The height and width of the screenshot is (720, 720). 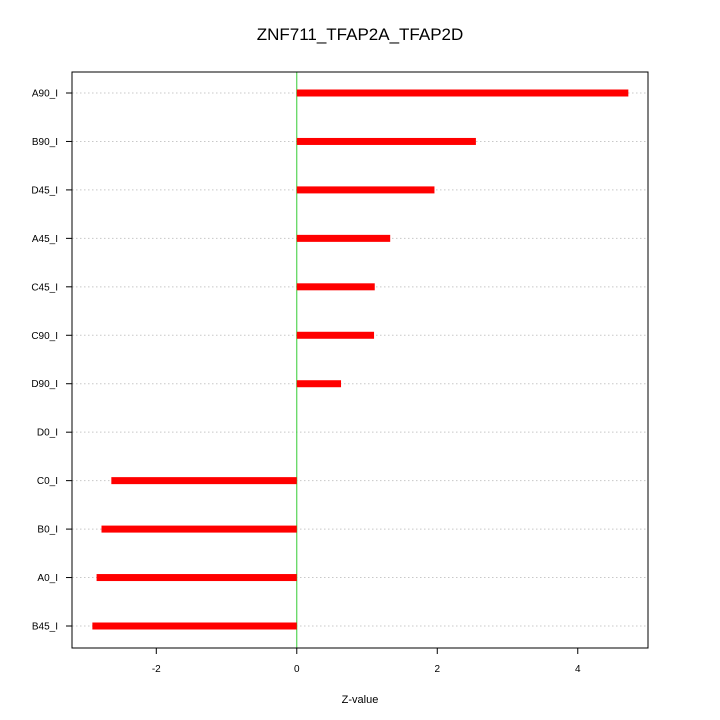 I want to click on y-tick-label: D0_I, so click(x=47, y=433).